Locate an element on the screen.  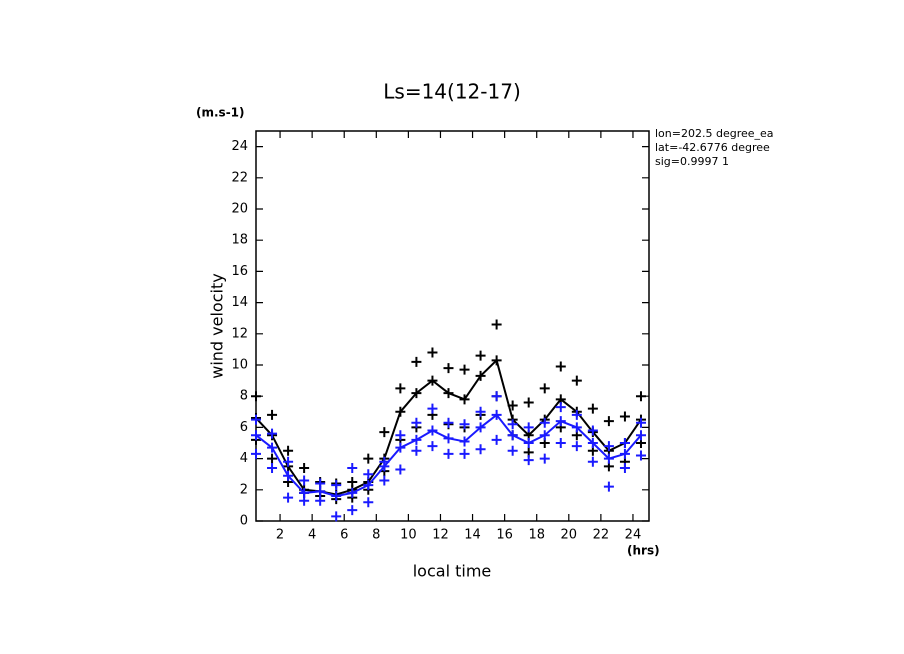
y-tick-label: 10 is located at coordinates (239, 365).